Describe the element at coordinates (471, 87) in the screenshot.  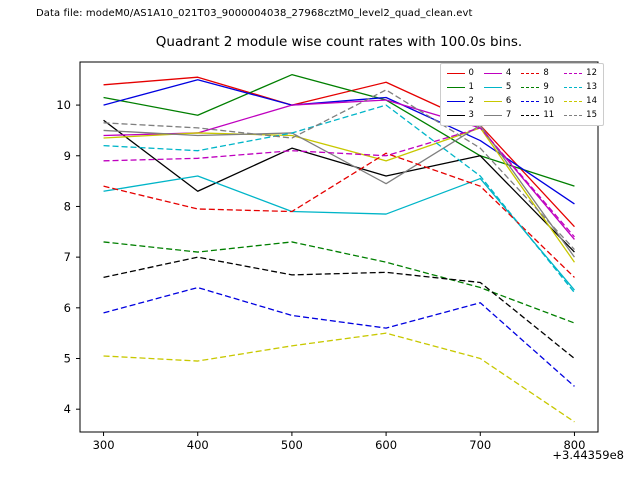
I see `legend-label: 1` at that location.